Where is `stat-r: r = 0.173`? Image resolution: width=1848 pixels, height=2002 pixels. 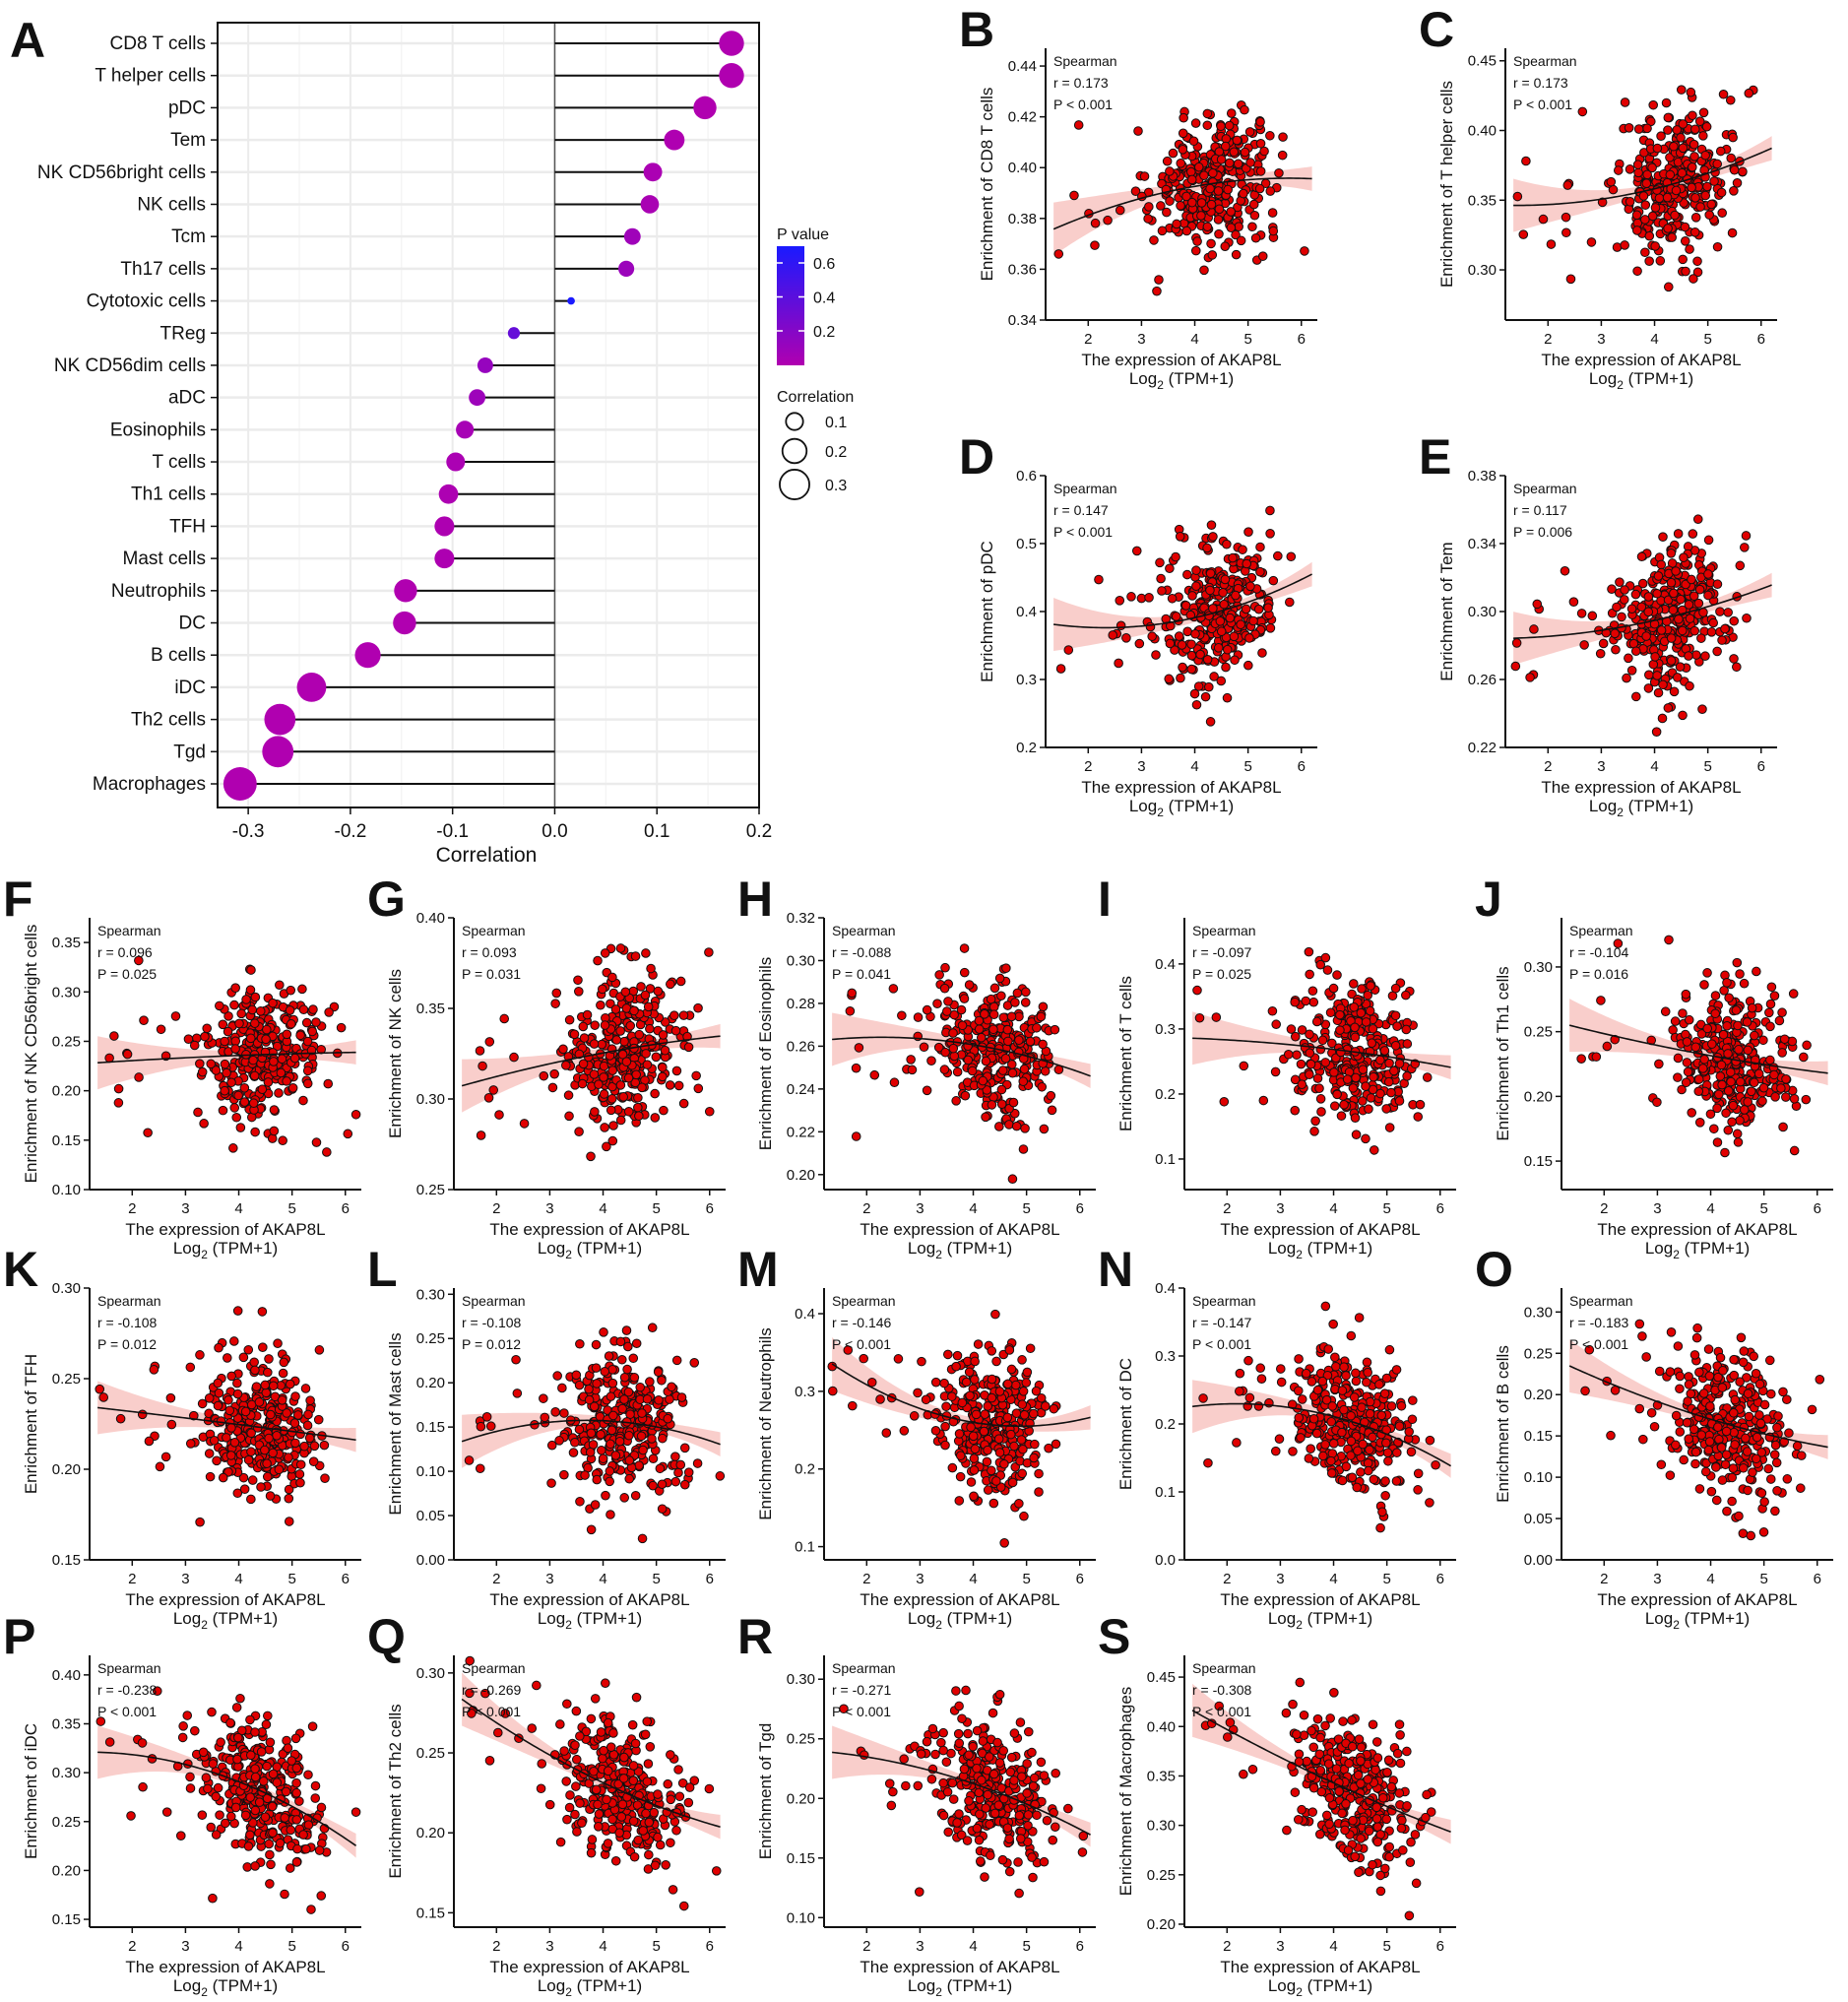
stat-r: r = 0.173 is located at coordinates (1540, 83).